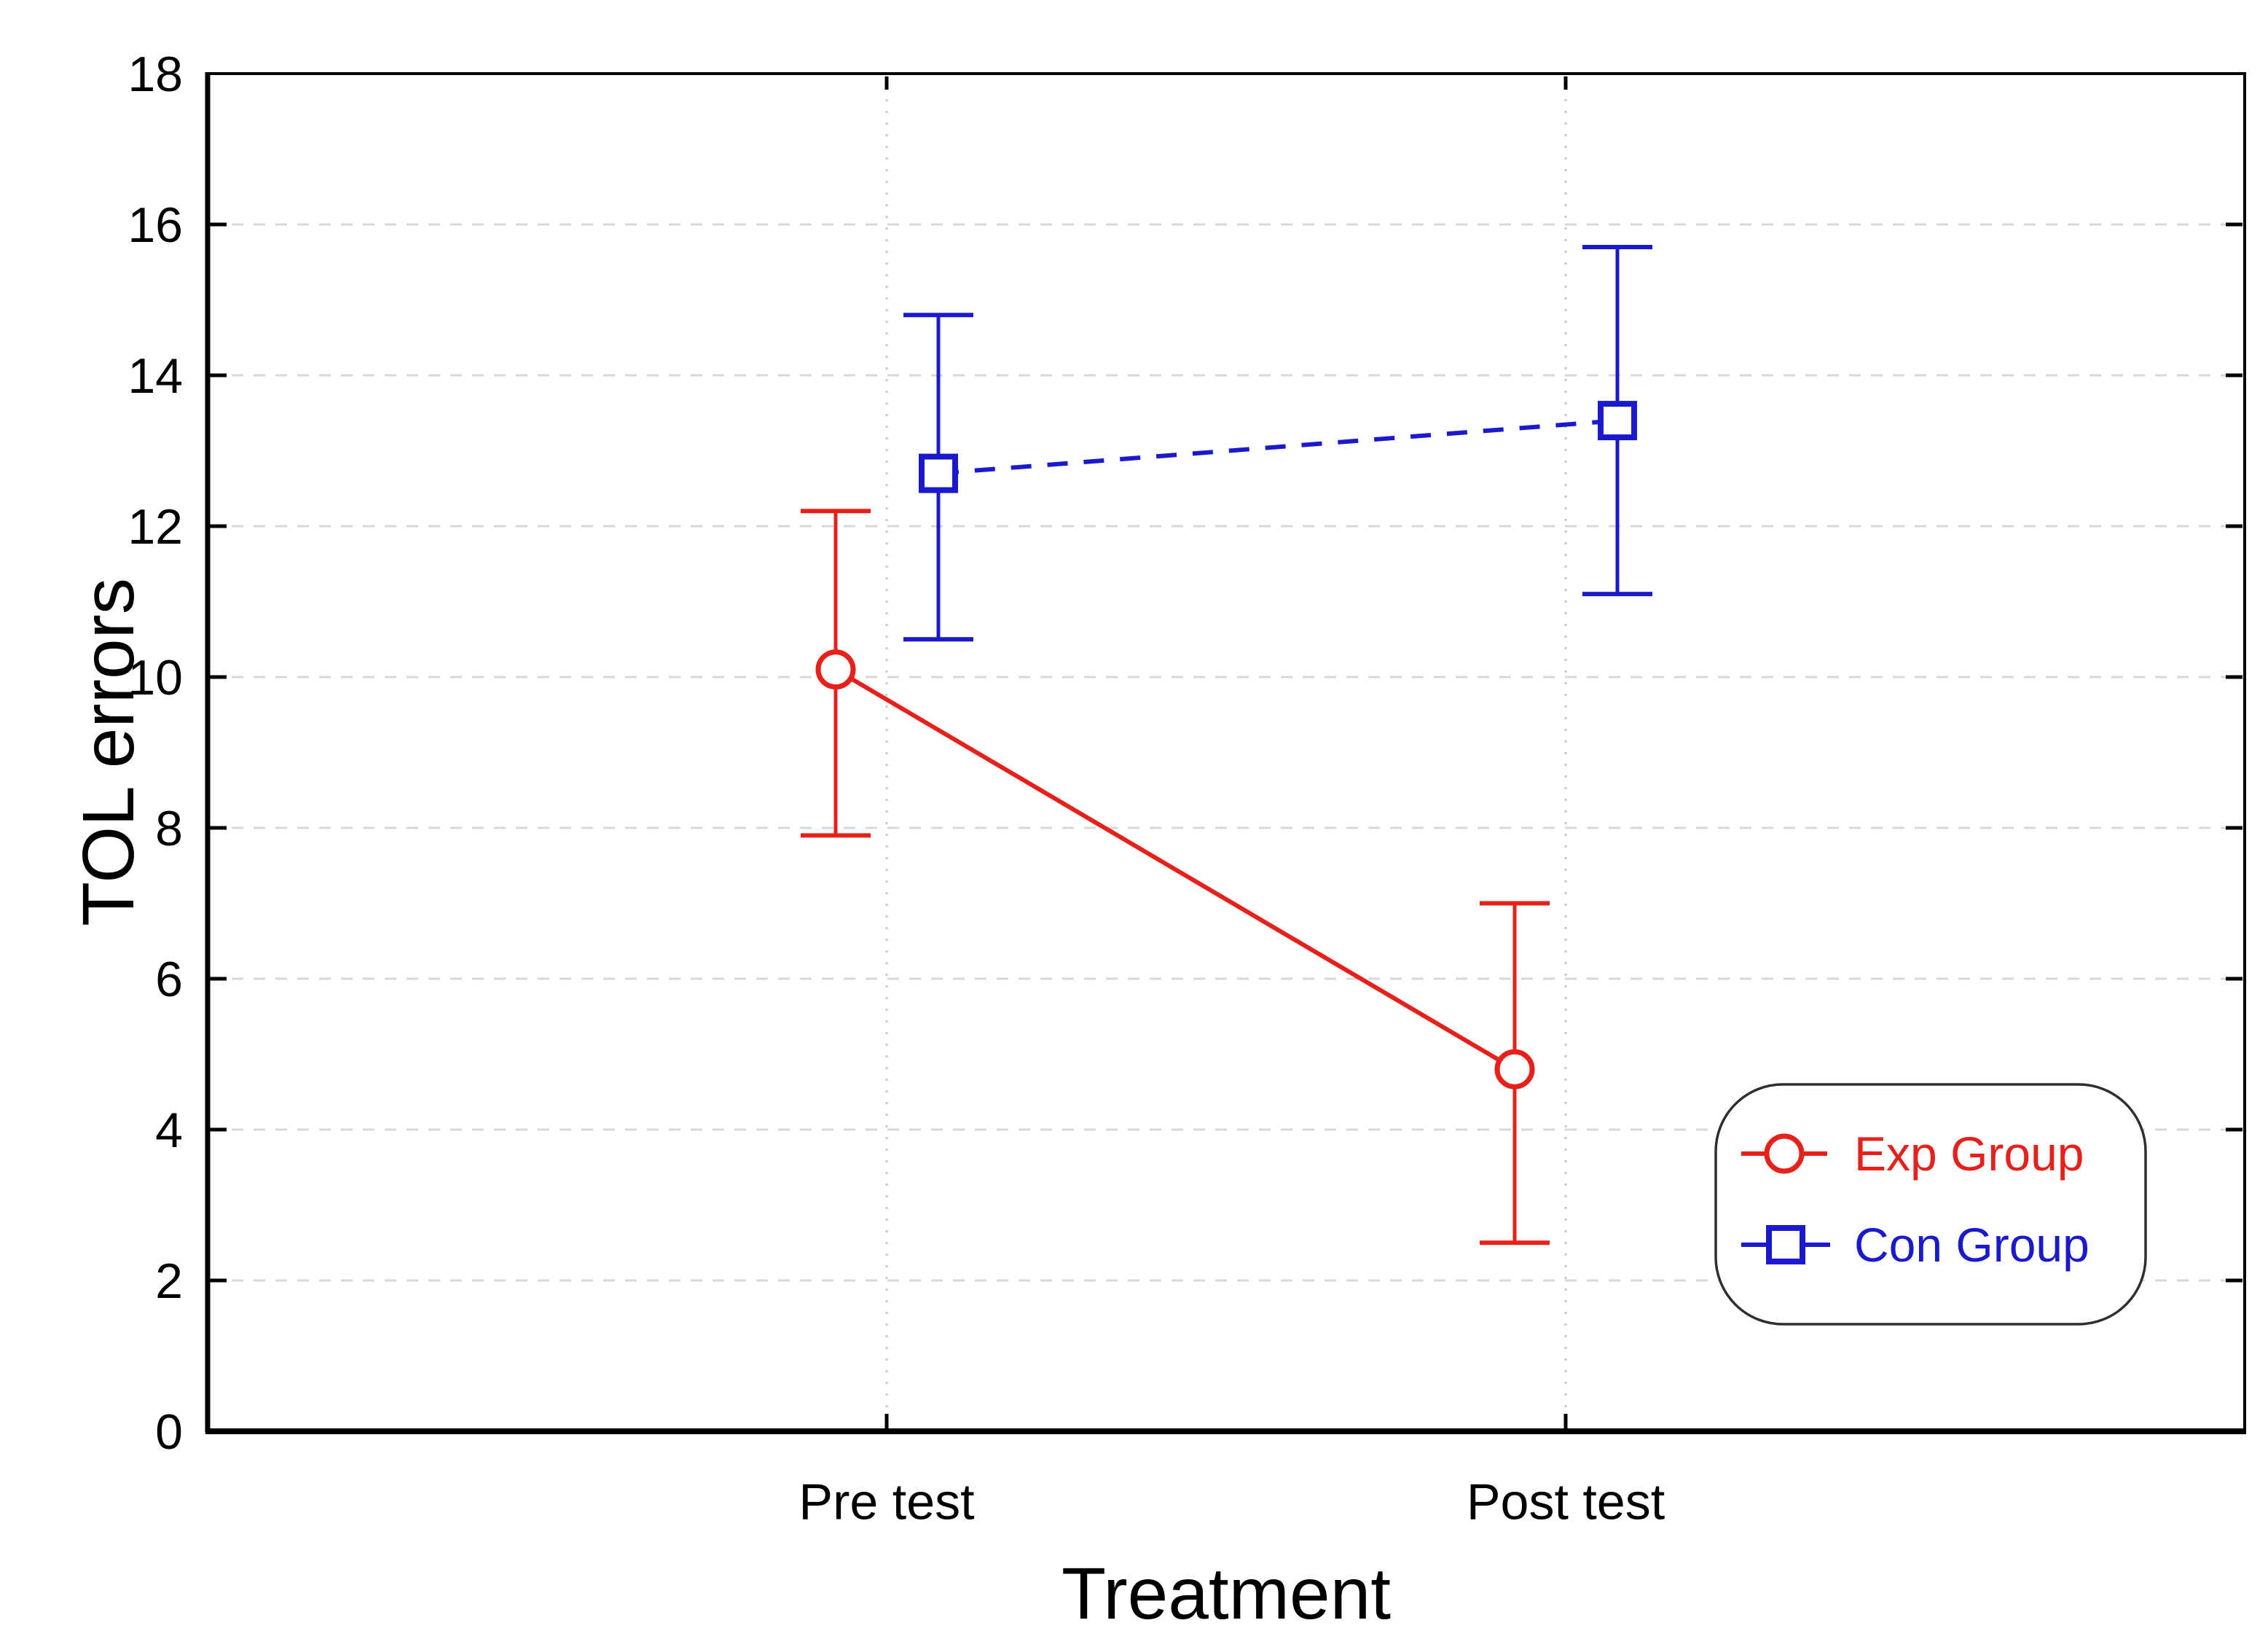 This screenshot has width=2268, height=1639. Describe the element at coordinates (1226, 1594) in the screenshot. I see `x-axis-title: Treatment` at that location.